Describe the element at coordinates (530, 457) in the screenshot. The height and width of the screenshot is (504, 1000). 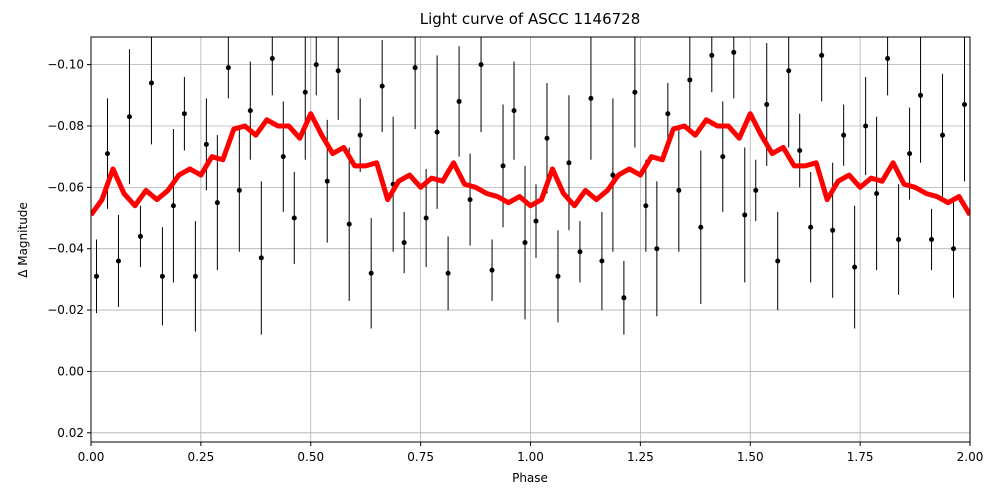
I see `x-tick-label: 1.00` at that location.